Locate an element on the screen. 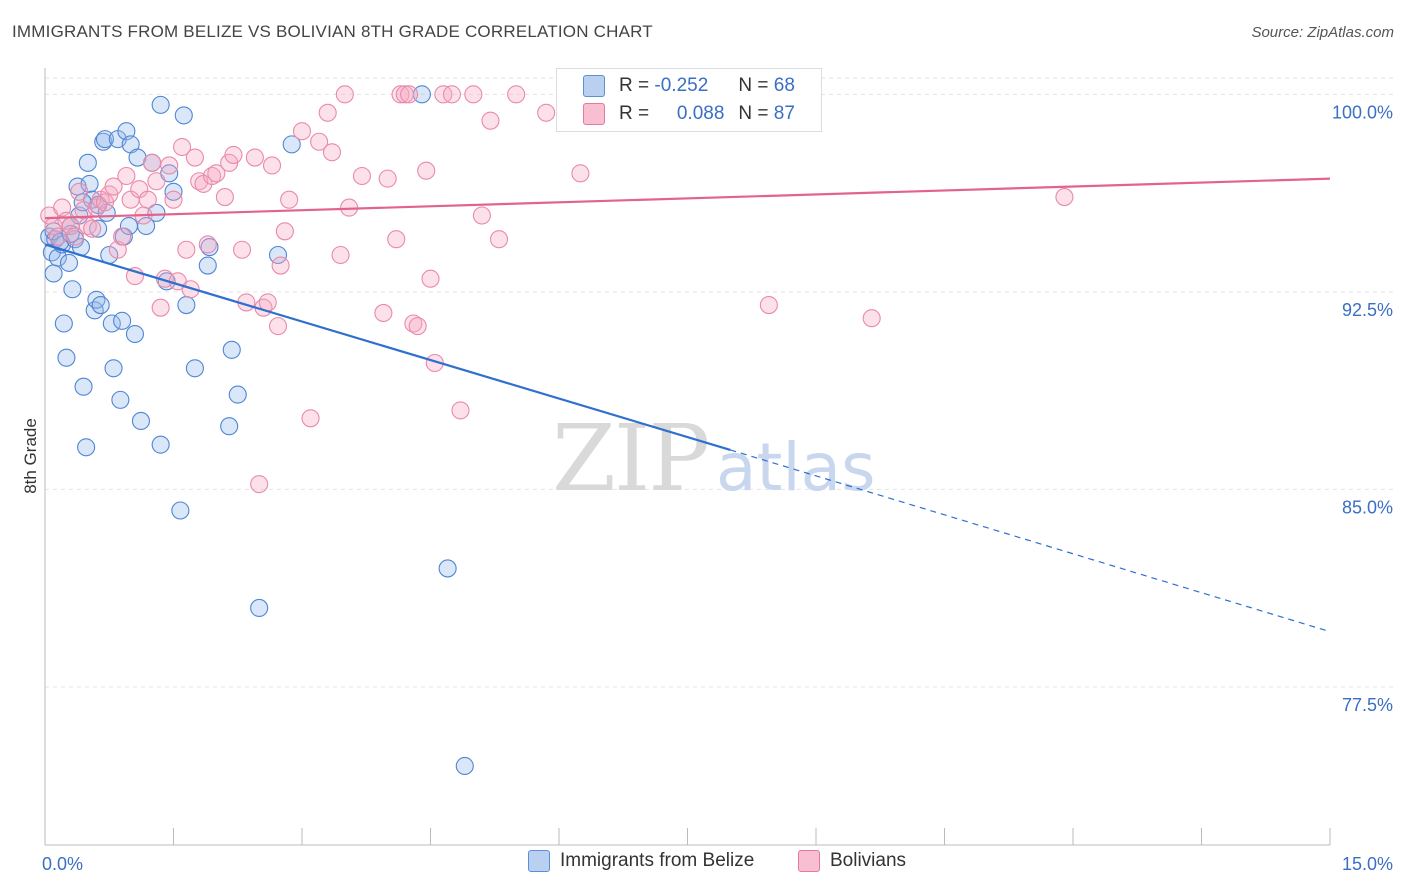 The width and height of the screenshot is (1406, 892). belize-trend-extension is located at coordinates (1030, 541).